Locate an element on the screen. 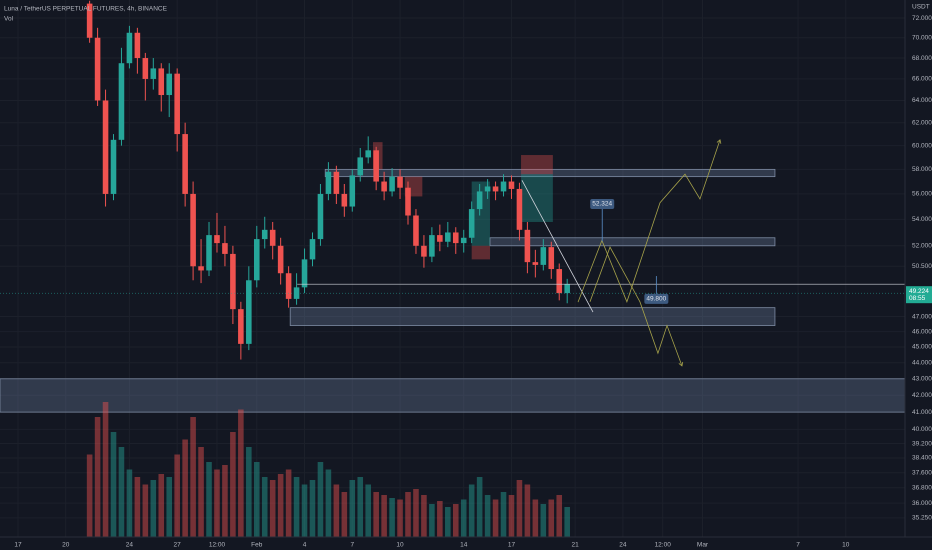  y-tick-label: 56.000 is located at coordinates (922, 194).